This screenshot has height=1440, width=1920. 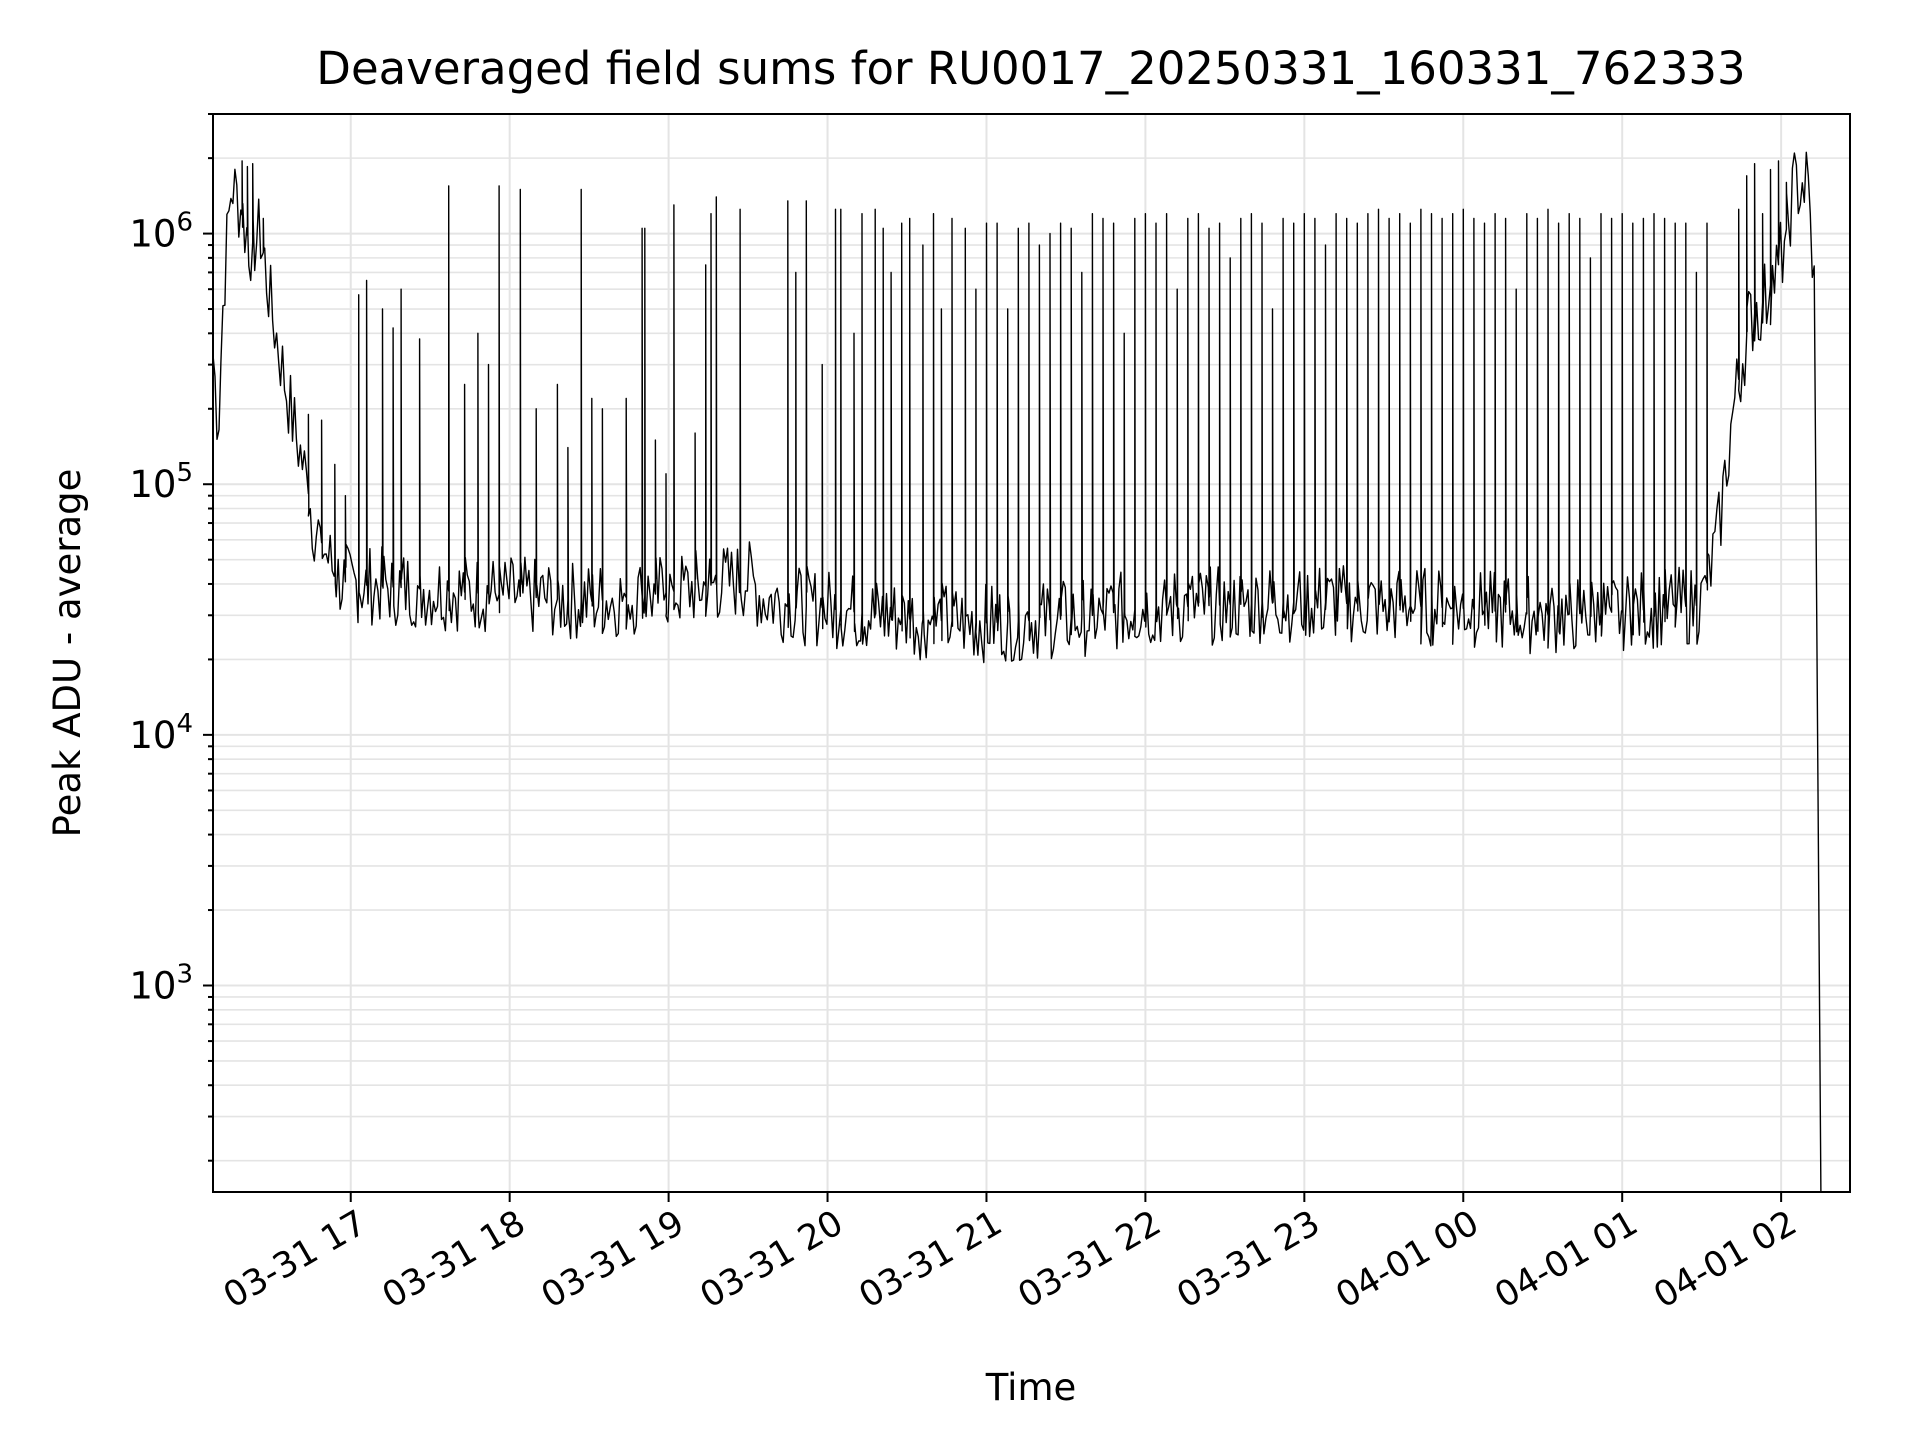 I want to click on y-tick-label: 10⁶, so click(x=161, y=232).